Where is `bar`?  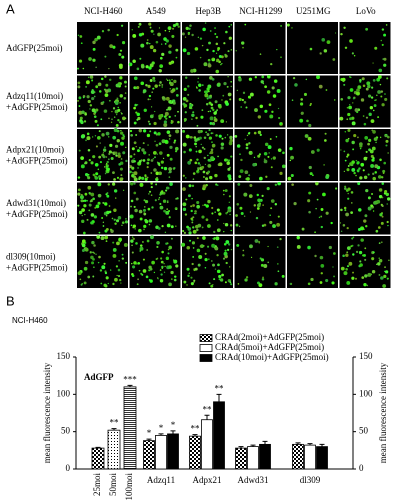 bar is located at coordinates (298, 456).